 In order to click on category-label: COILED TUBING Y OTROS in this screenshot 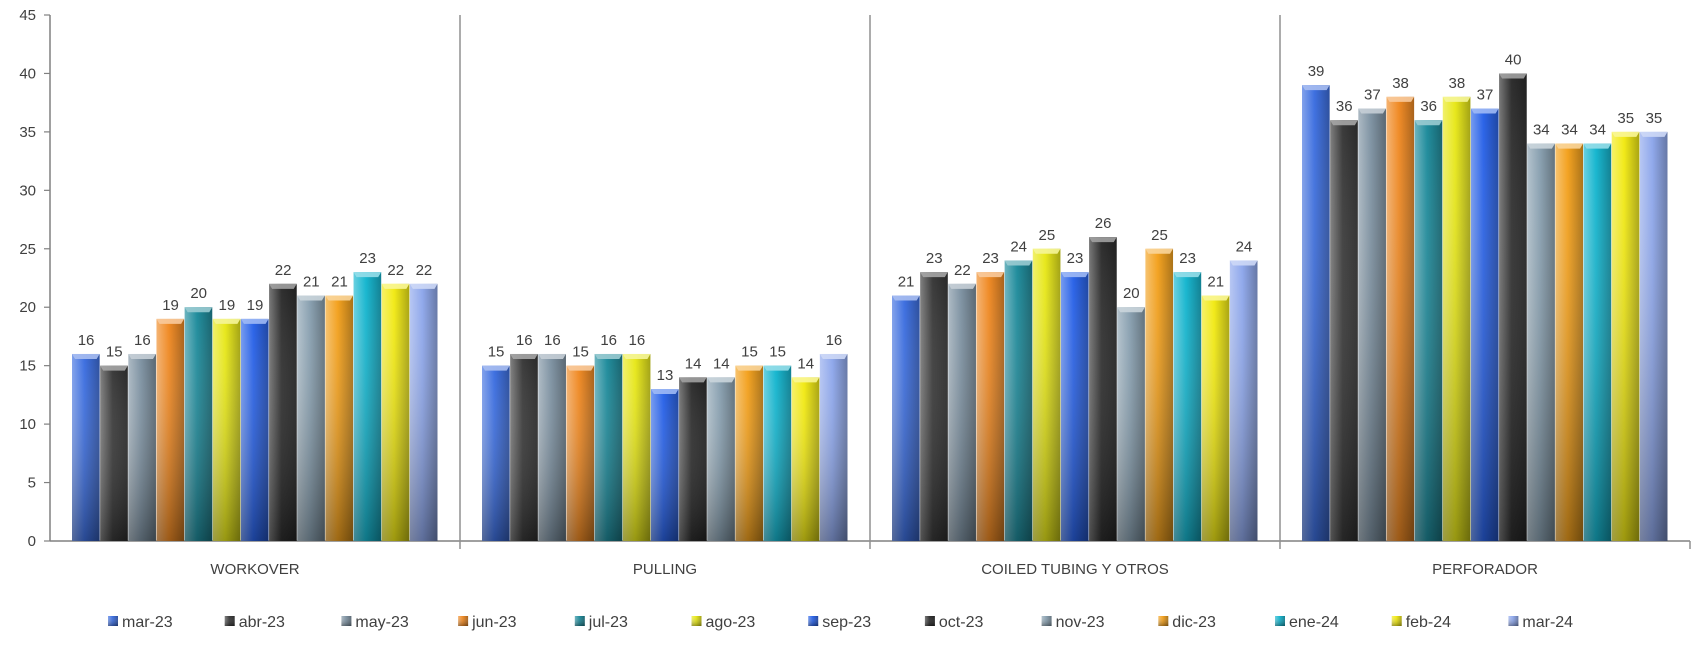, I will do `click(1075, 569)`.